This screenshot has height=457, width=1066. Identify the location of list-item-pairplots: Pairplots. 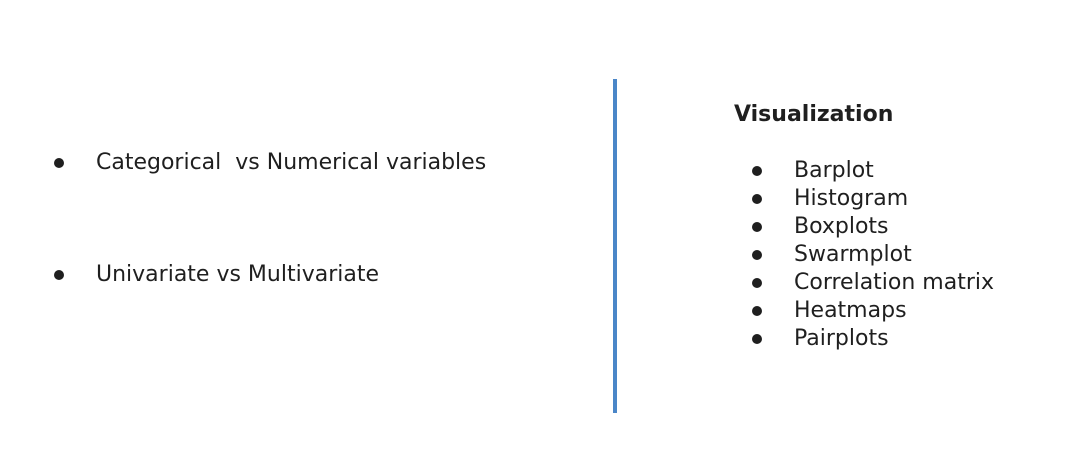
(873, 339).